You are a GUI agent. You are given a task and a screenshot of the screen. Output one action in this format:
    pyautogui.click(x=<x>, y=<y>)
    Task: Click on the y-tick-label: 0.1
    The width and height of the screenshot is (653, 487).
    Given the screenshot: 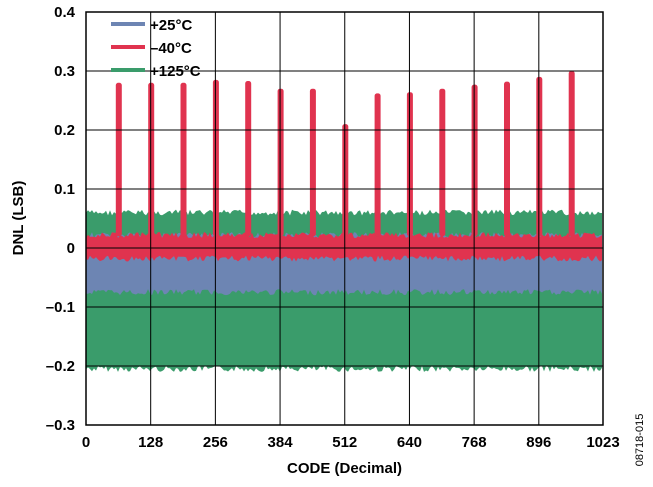 What is the action you would take?
    pyautogui.click(x=64, y=189)
    